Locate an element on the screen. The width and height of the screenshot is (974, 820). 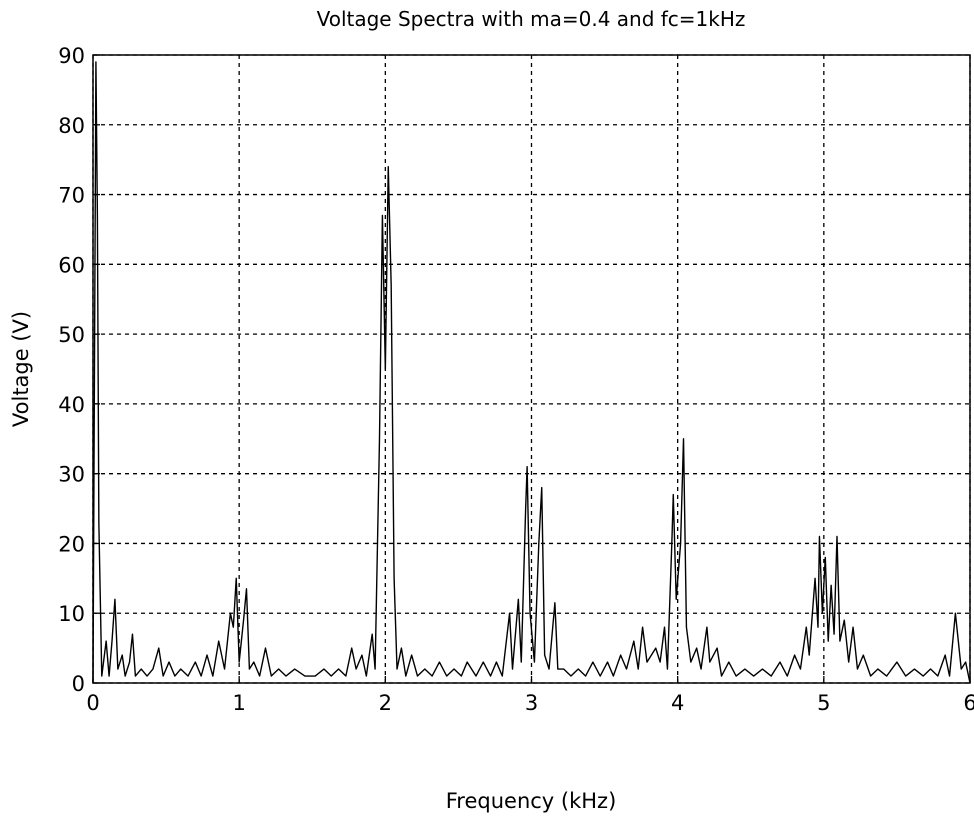
x-tick-label: 5 is located at coordinates (823, 703).